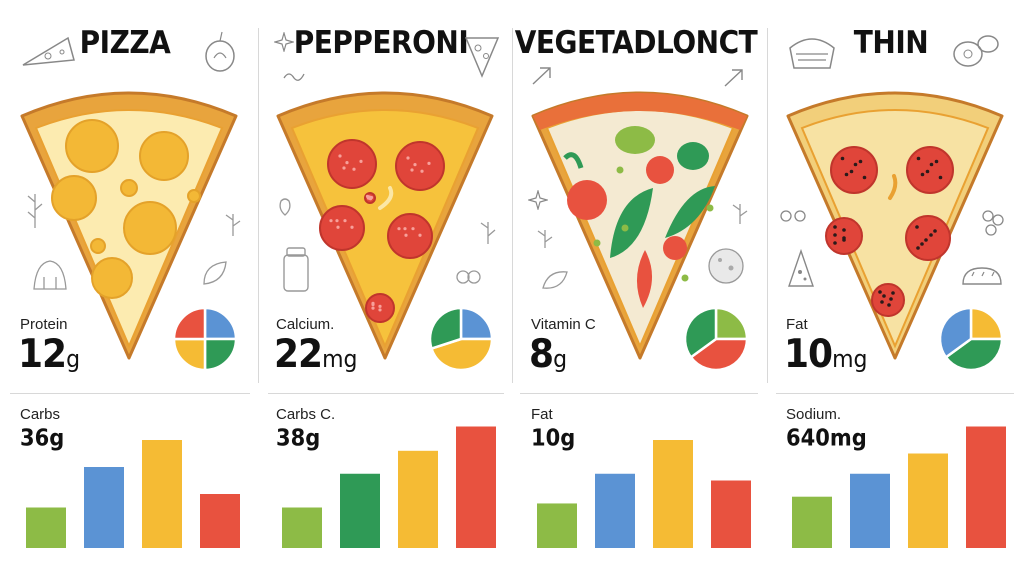 The width and height of the screenshot is (1024, 574). I want to click on green-pepper, so click(635, 140).